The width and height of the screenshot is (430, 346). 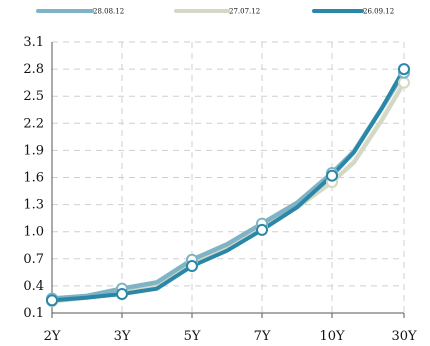 What do you see at coordinates (122, 336) in the screenshot?
I see `x-tick-label: 3Y` at bounding box center [122, 336].